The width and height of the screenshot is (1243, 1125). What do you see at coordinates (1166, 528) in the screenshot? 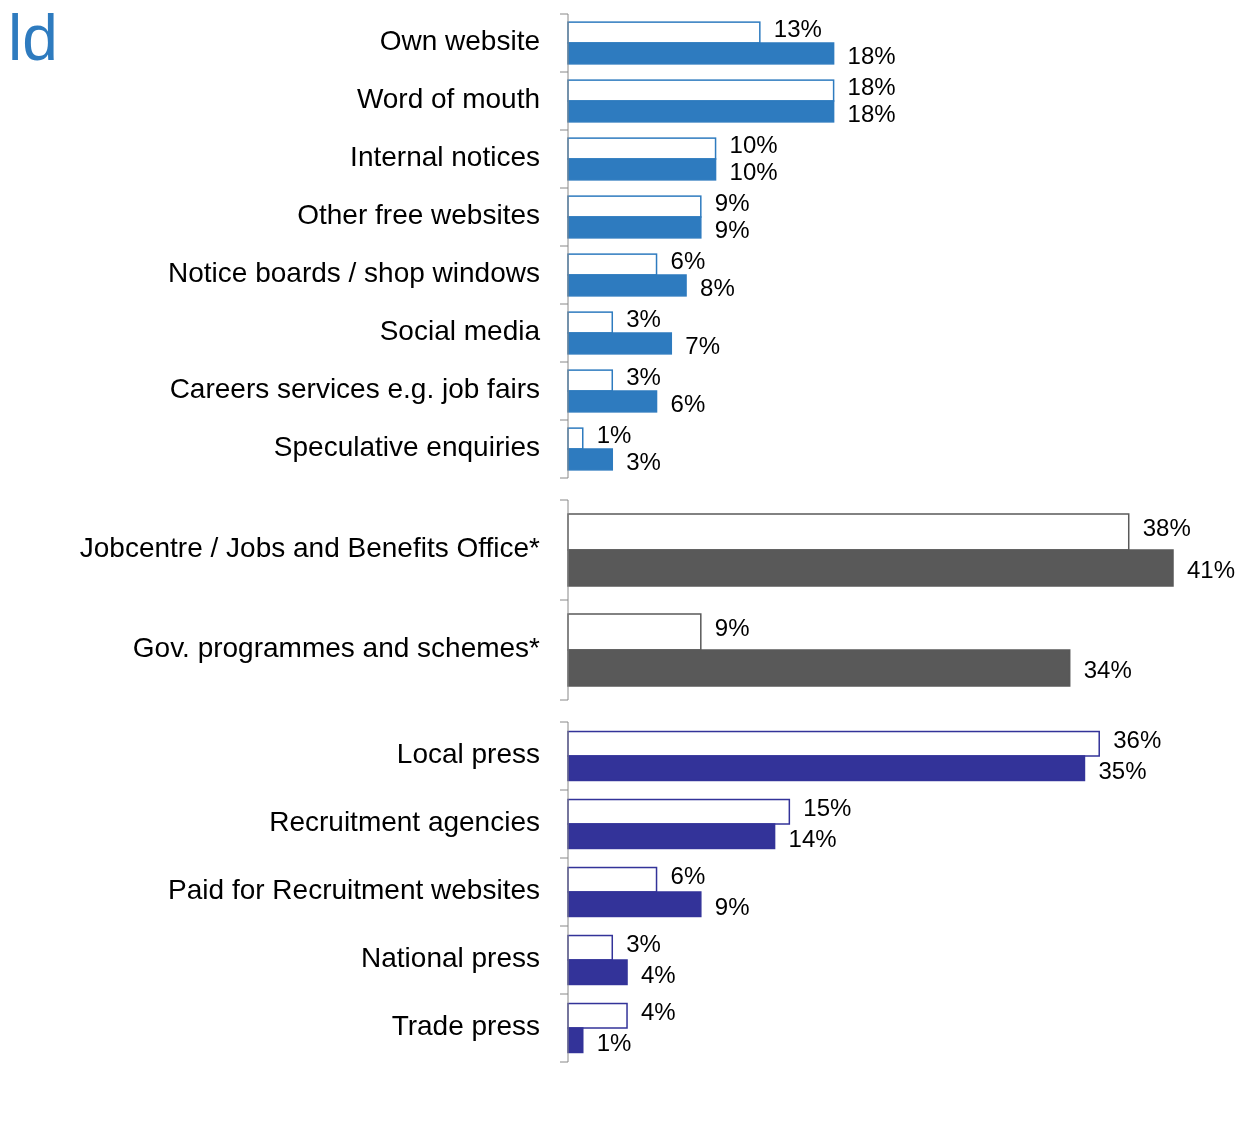
I see `data-label: 38%` at bounding box center [1166, 528].